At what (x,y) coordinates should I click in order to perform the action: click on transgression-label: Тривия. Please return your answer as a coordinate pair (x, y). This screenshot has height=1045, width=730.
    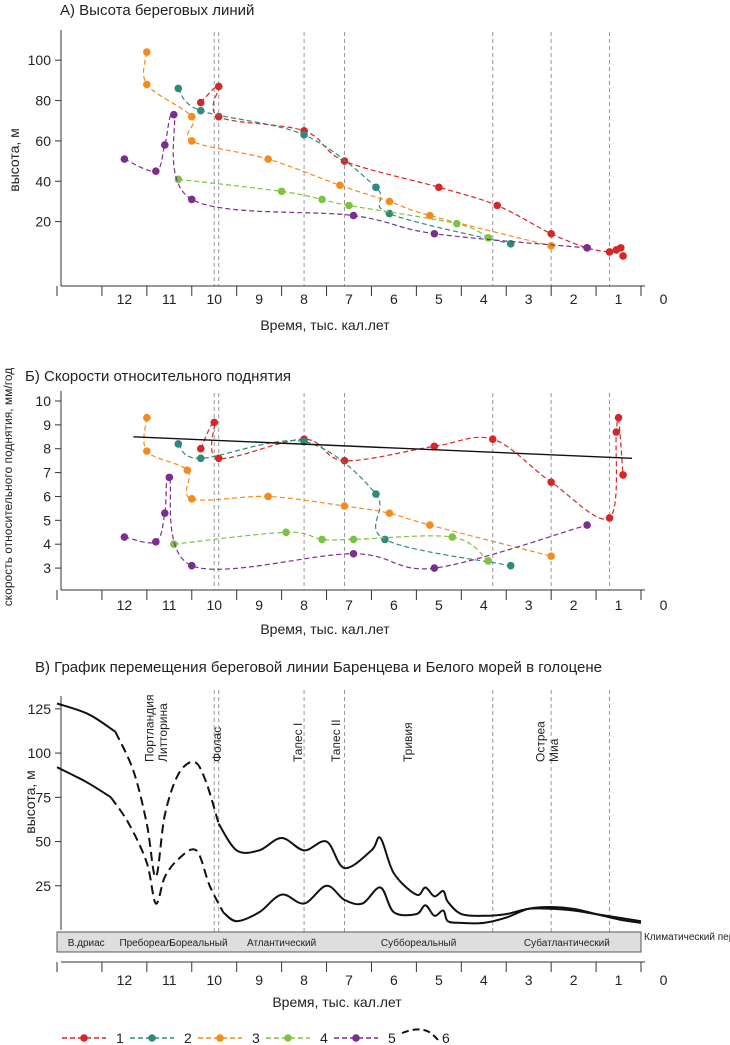
    Looking at the image, I should click on (408, 742).